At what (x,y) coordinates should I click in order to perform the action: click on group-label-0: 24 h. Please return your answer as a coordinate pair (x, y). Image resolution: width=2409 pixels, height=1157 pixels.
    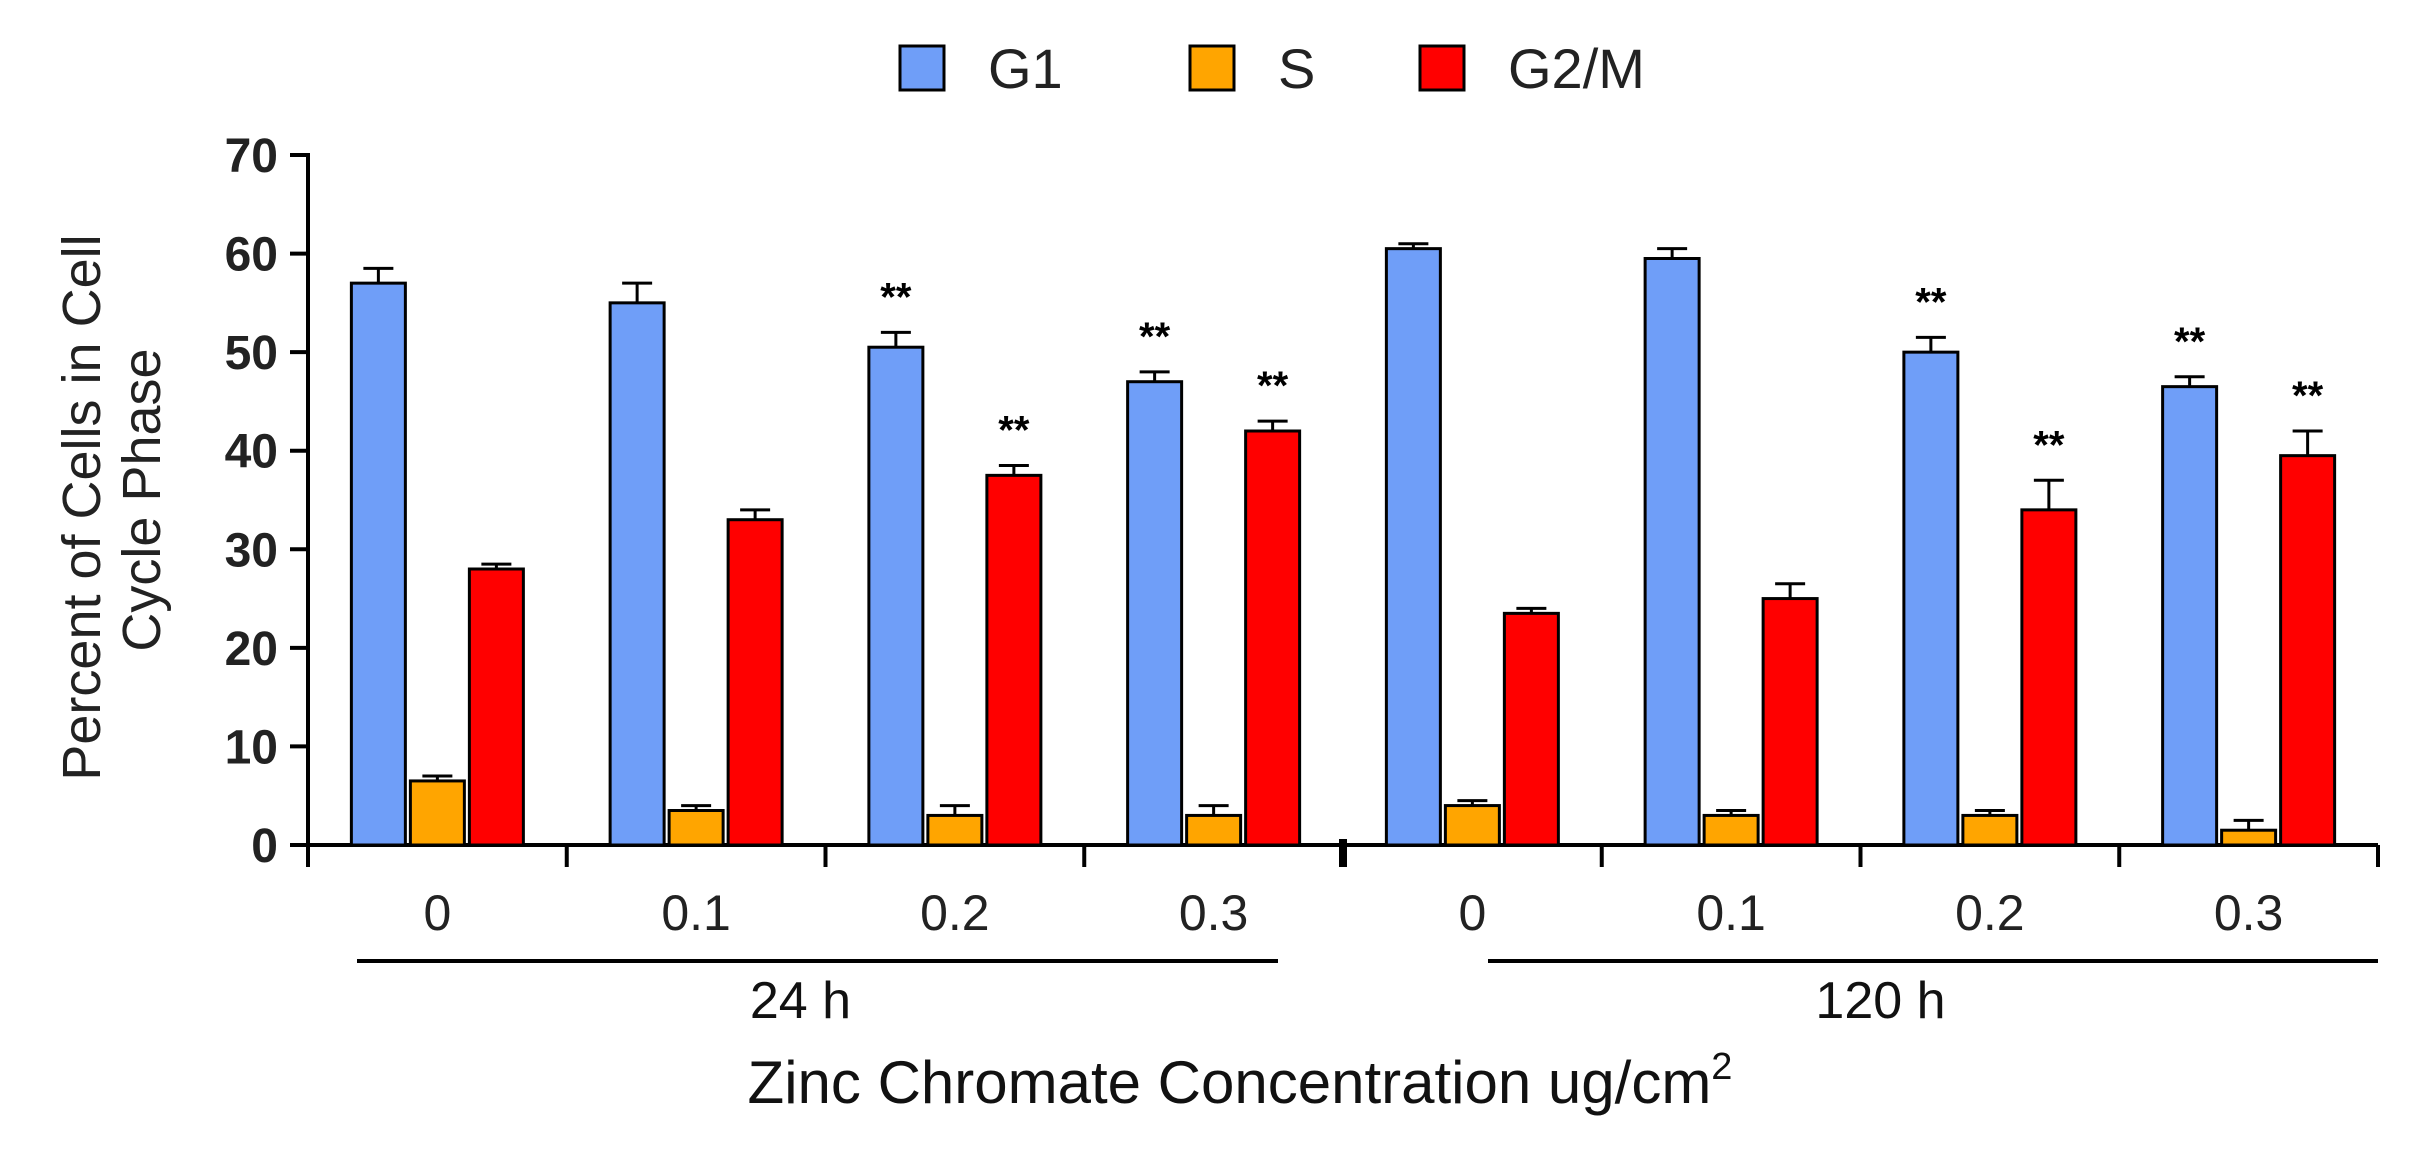
    Looking at the image, I should click on (800, 1001).